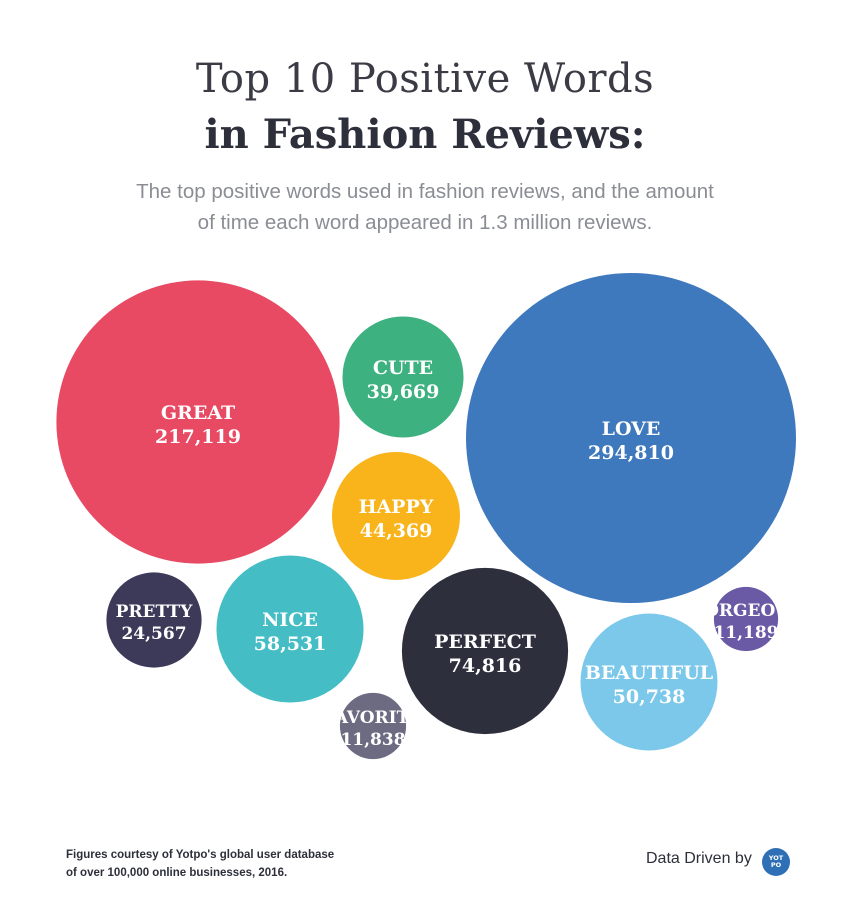 The height and width of the screenshot is (913, 850). What do you see at coordinates (776, 862) in the screenshot?
I see `yotpo-logo-icon: YOT PO` at bounding box center [776, 862].